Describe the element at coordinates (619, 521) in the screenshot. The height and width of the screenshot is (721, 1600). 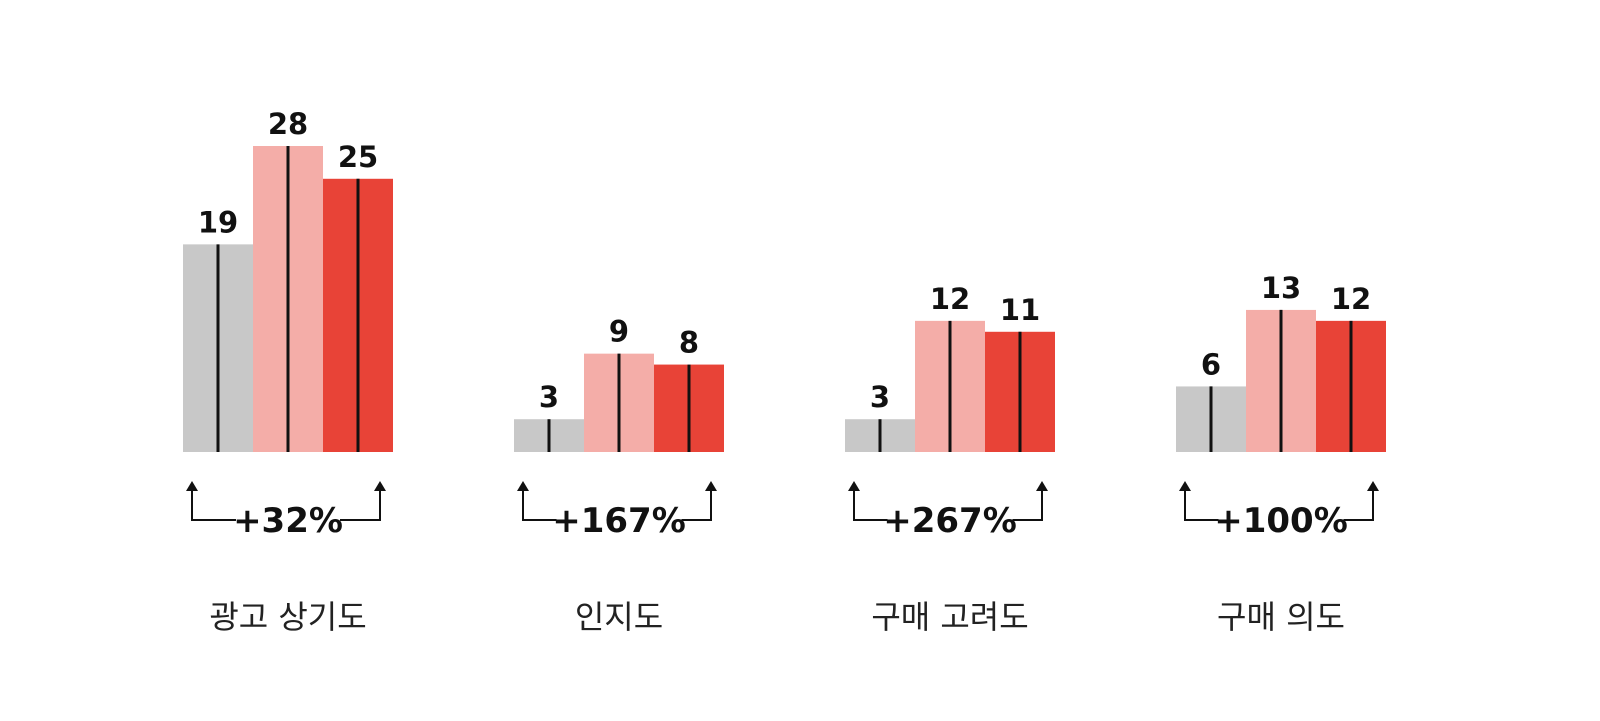
I see `change-label: +167%` at that location.